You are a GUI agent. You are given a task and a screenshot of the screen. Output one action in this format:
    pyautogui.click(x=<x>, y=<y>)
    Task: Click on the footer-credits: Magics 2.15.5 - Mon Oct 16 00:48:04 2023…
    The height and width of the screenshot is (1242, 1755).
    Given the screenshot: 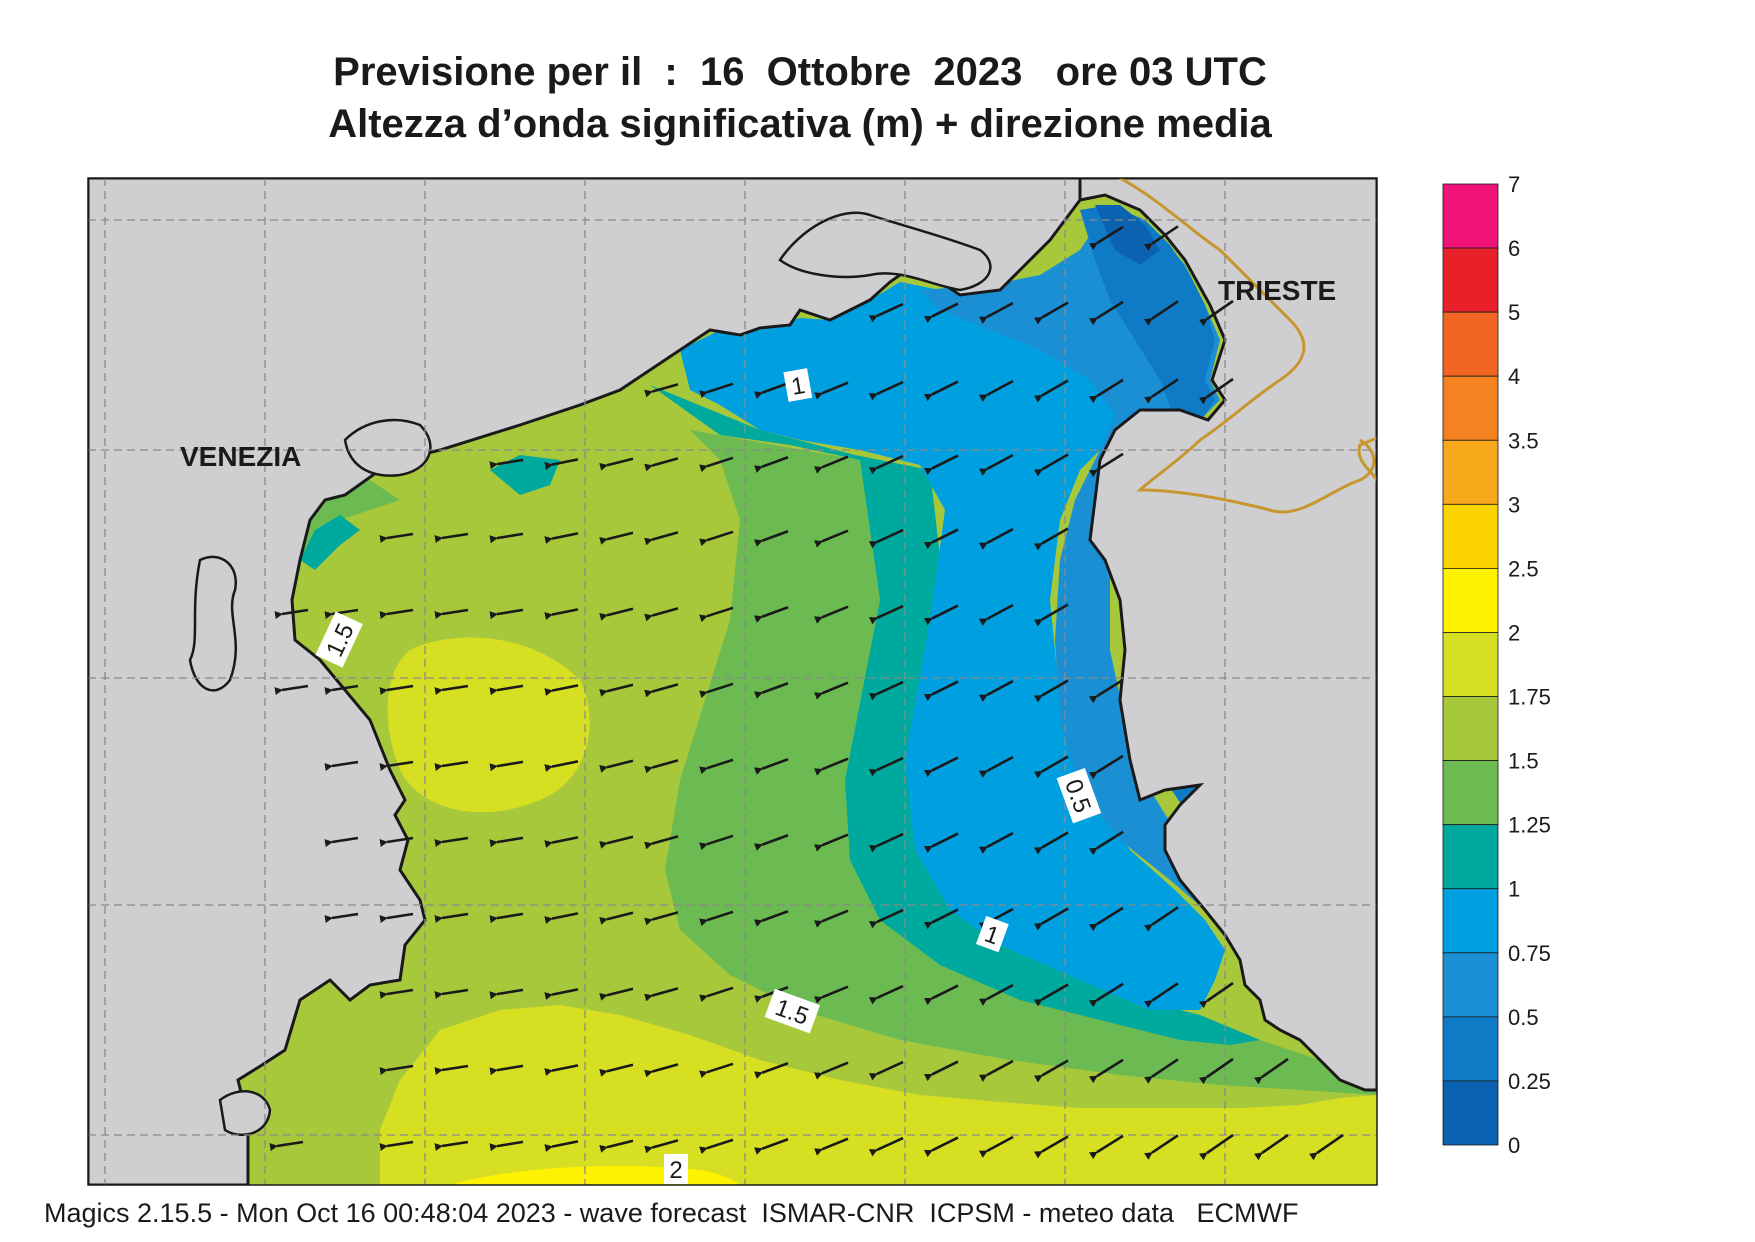 What is the action you would take?
    pyautogui.click(x=671, y=1213)
    